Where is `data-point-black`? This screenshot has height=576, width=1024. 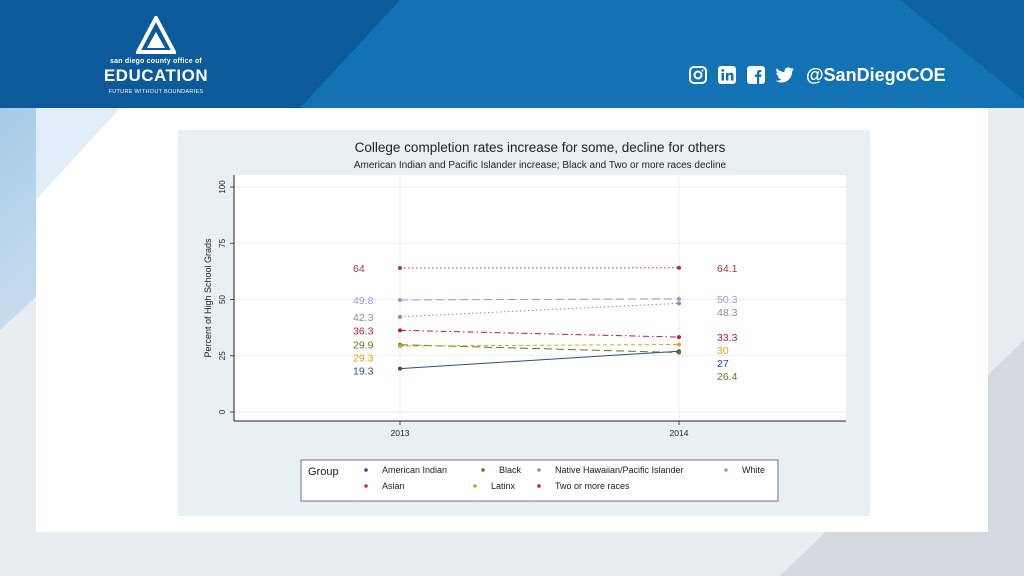
data-point-black is located at coordinates (679, 352).